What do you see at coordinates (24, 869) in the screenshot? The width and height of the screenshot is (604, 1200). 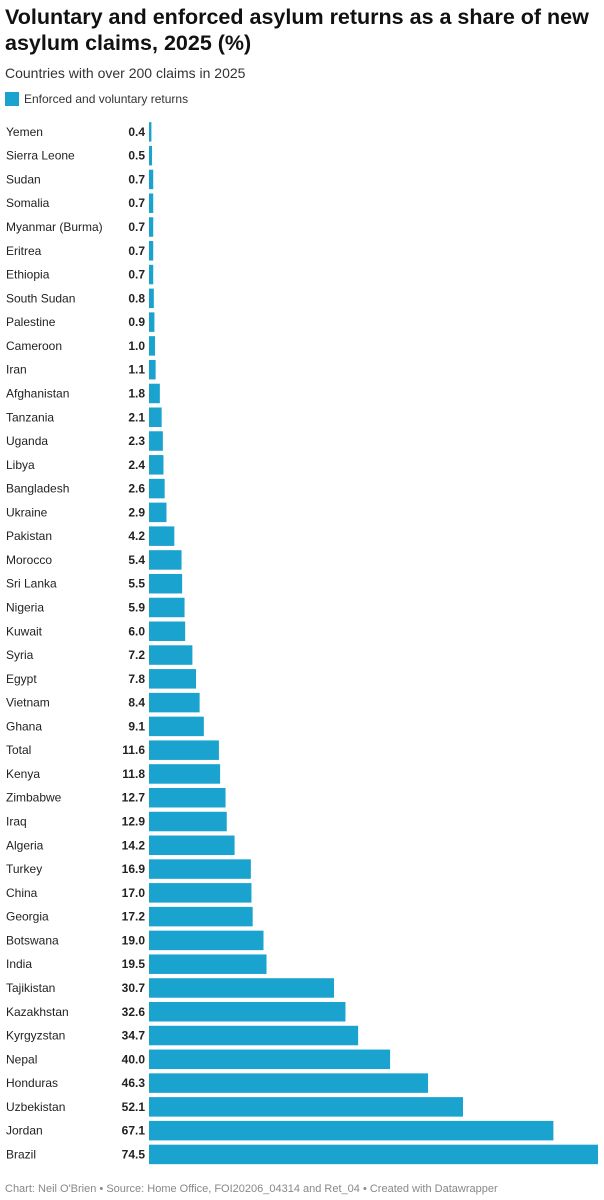 I see `category-label: Turkey` at bounding box center [24, 869].